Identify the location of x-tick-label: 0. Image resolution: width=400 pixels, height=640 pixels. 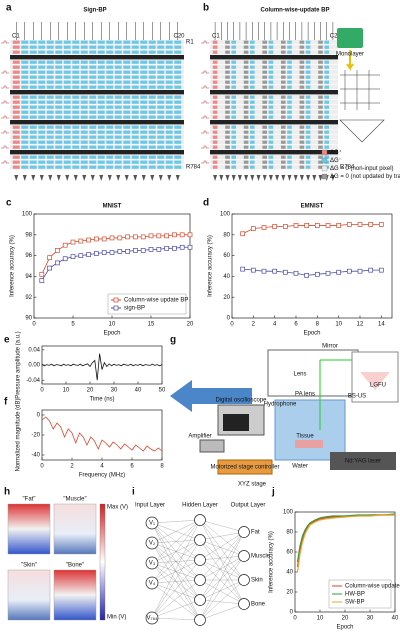
(295, 619).